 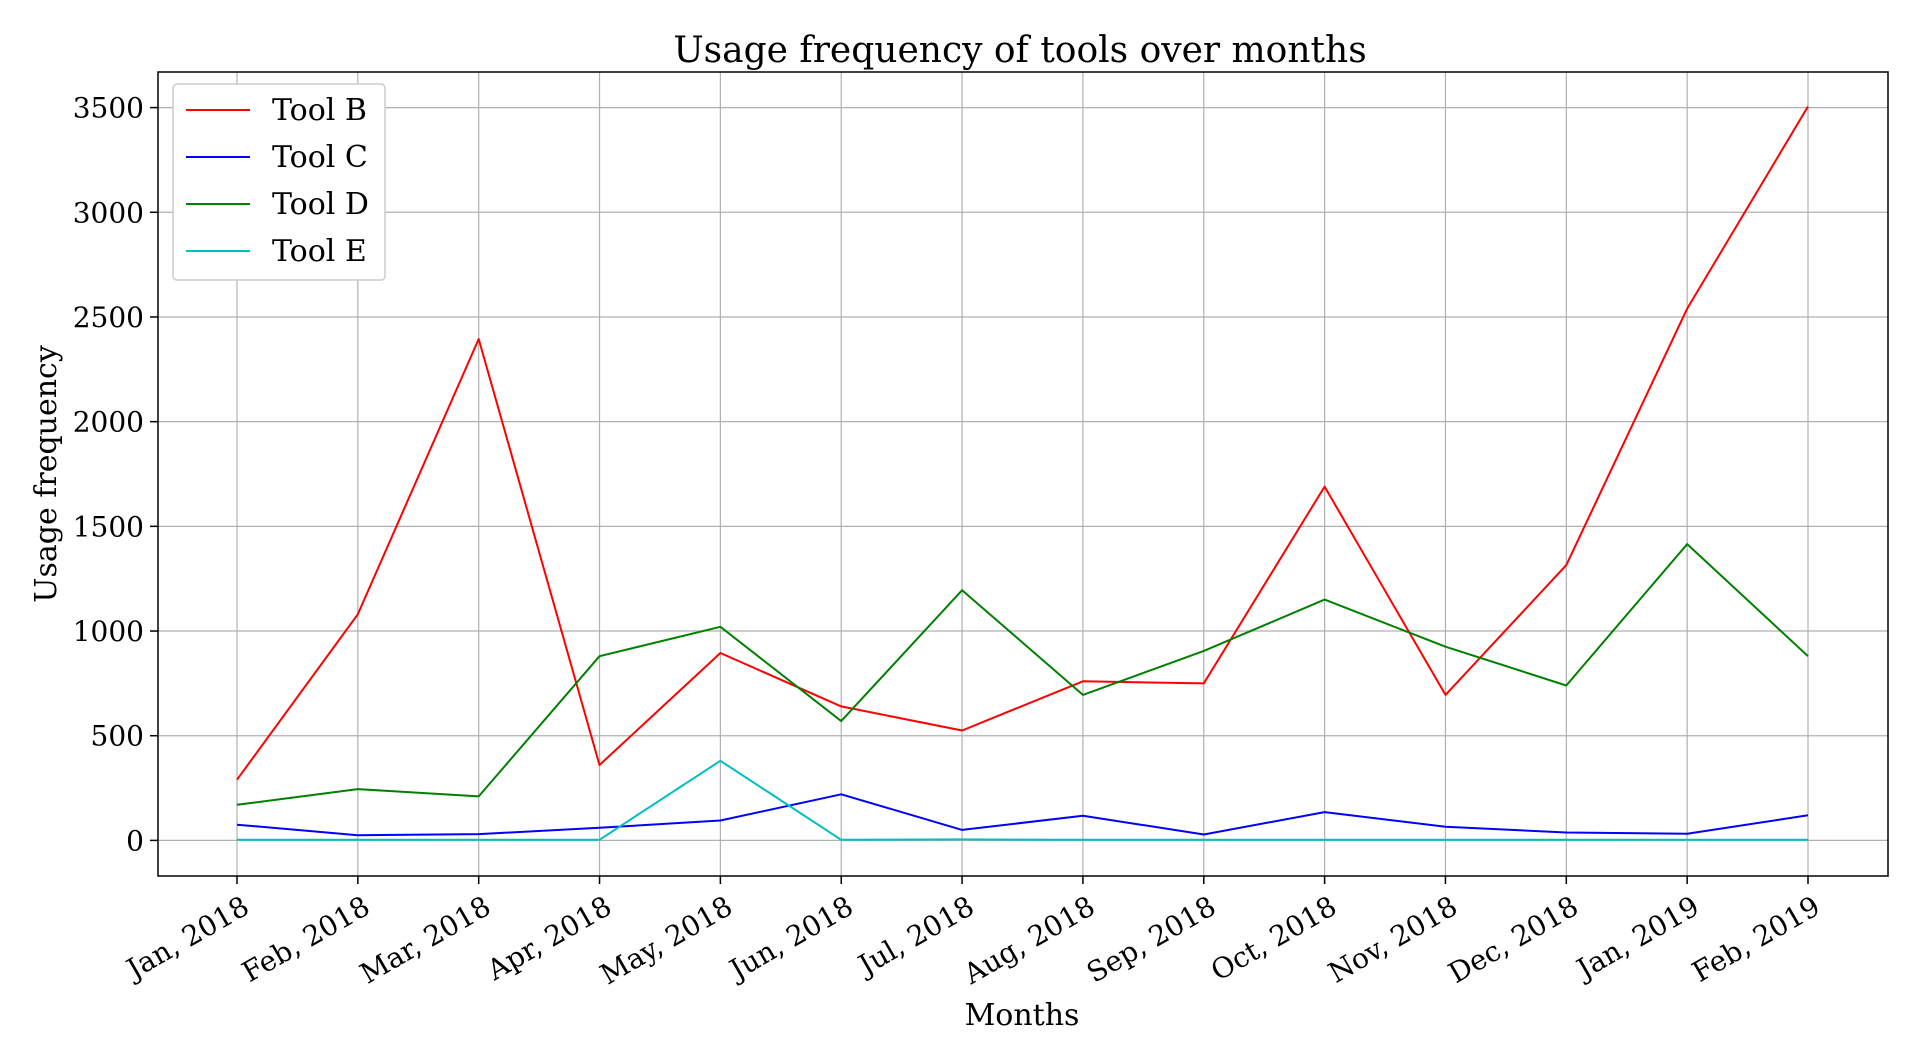 What do you see at coordinates (108, 212) in the screenshot?
I see `y-tick-label: 3000` at bounding box center [108, 212].